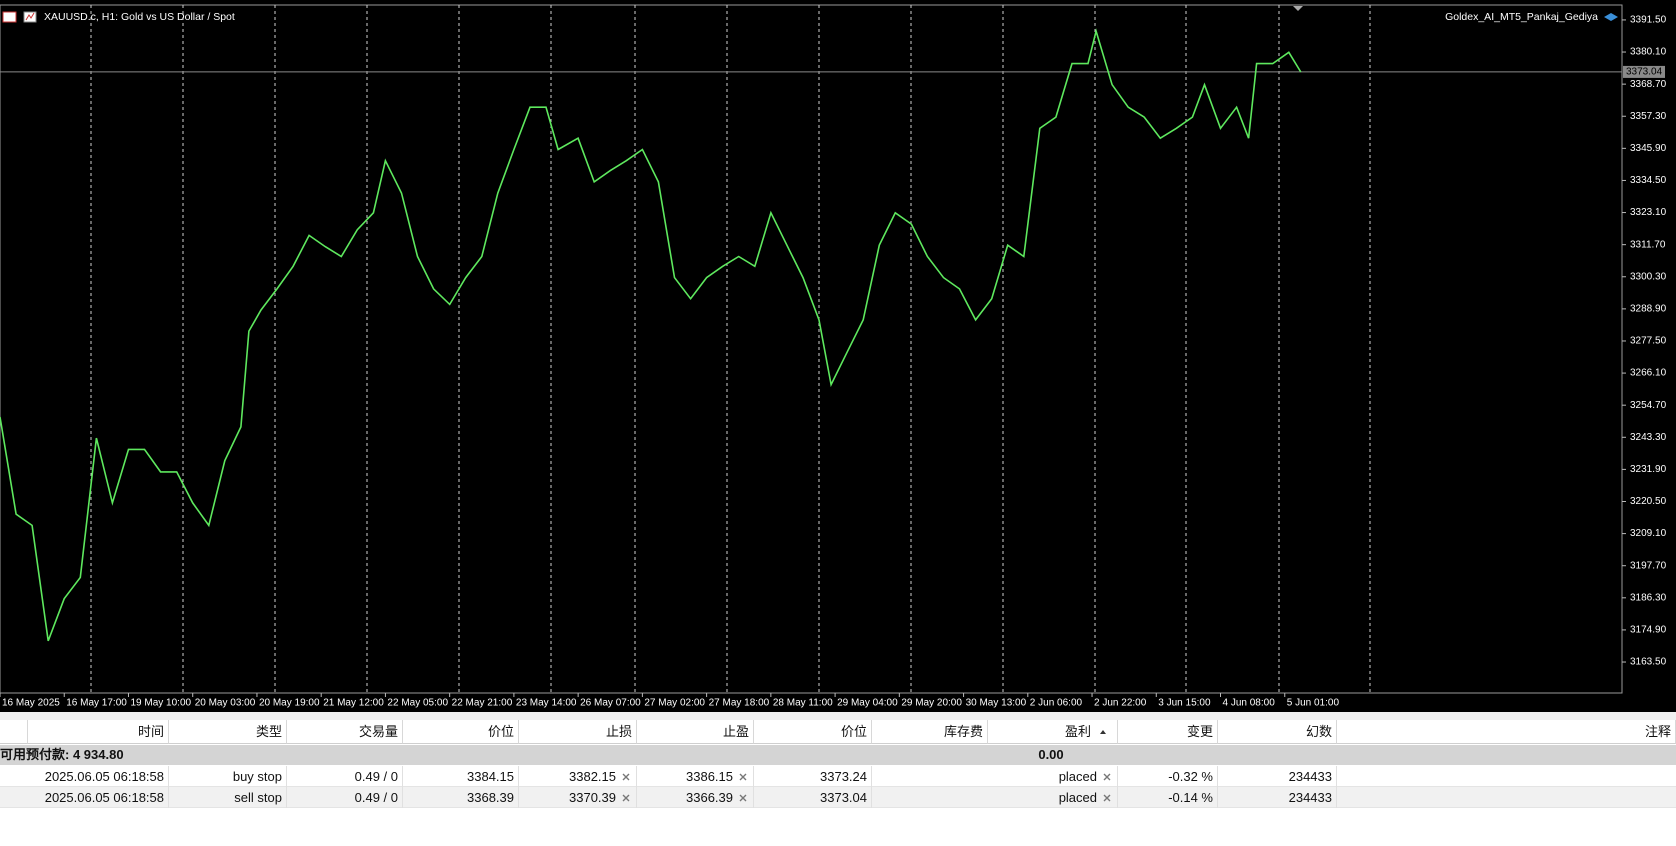 The width and height of the screenshot is (1676, 846). Describe the element at coordinates (578, 797) in the screenshot. I see `order-cell: 3370.39` at that location.